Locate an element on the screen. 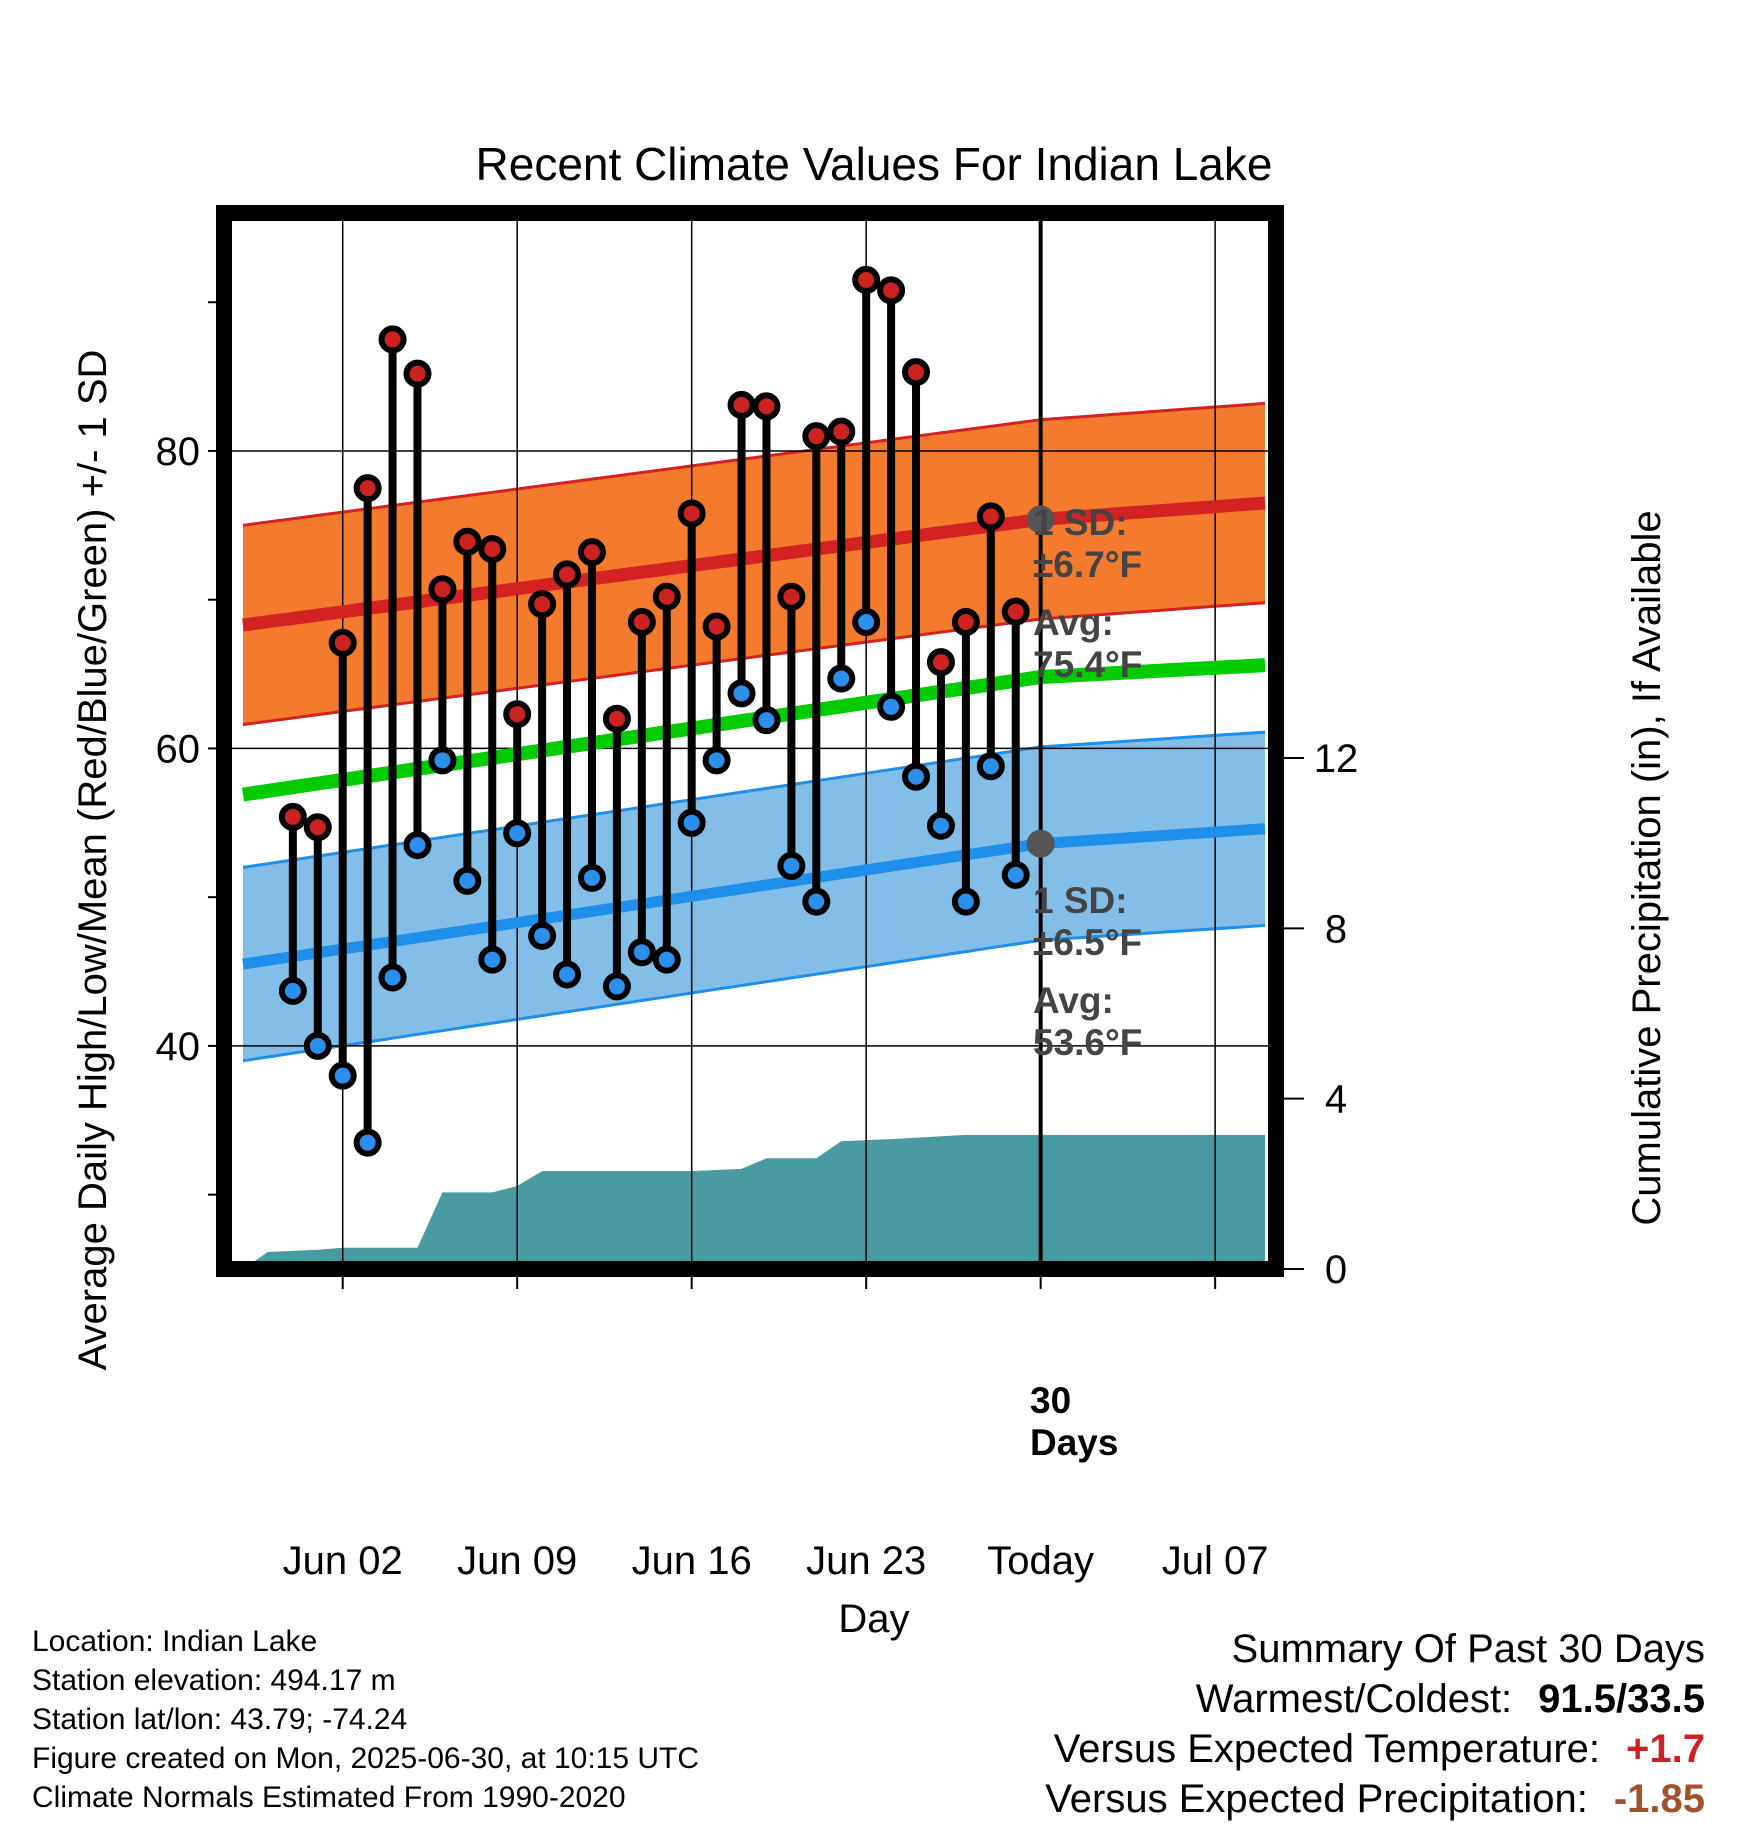 This screenshot has width=1748, height=1828. location-text: Location: Indian Lake is located at coordinates (175, 1641).